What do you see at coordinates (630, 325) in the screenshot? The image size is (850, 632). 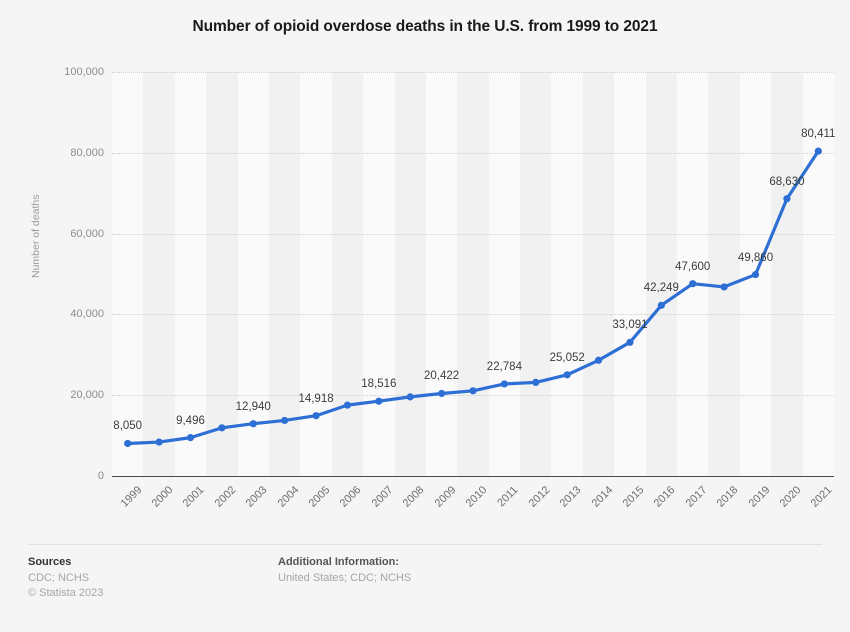 I see `data-point-label: 33,091` at bounding box center [630, 325].